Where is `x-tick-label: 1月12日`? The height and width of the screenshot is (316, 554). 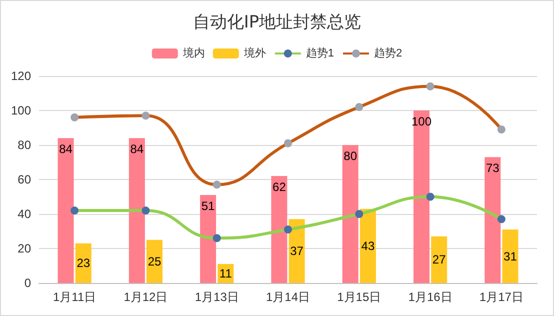
x-tick-label: 1月12日 is located at coordinates (146, 297).